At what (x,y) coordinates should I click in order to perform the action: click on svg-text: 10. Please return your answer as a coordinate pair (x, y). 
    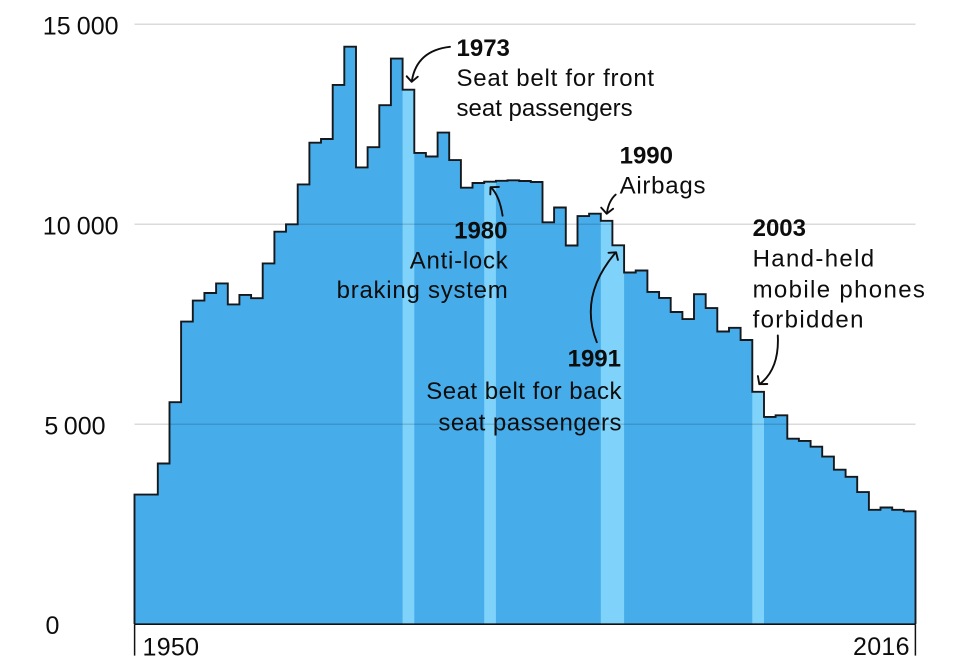
    Looking at the image, I should click on (57, 226).